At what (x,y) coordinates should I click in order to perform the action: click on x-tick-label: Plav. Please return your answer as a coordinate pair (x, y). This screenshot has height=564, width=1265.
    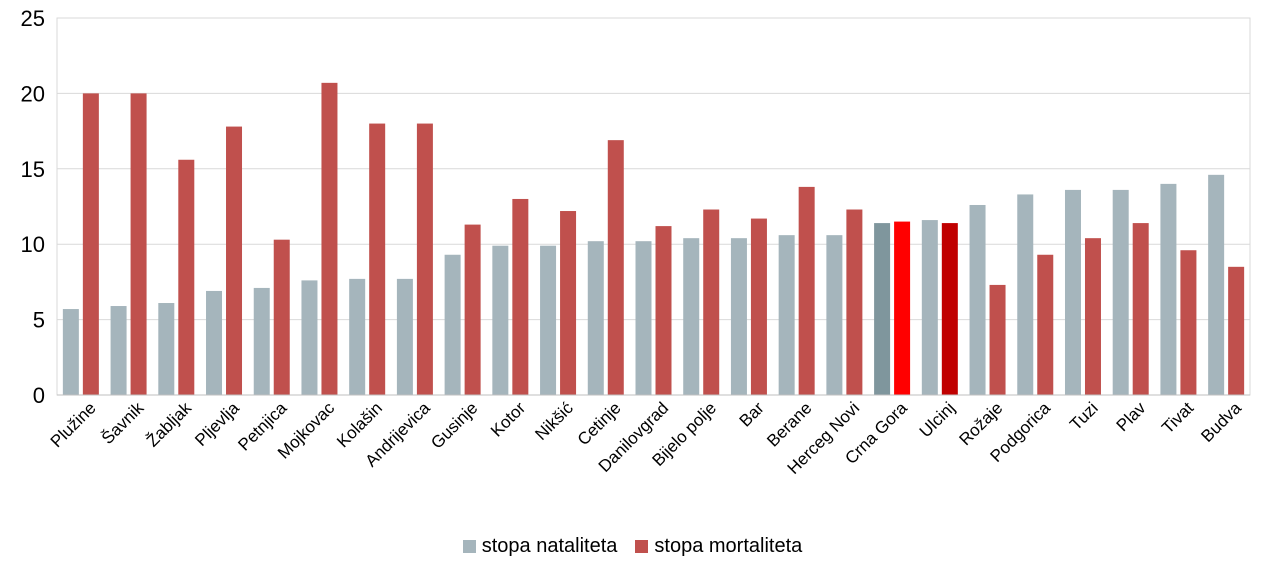
    Looking at the image, I should click on (1131, 416).